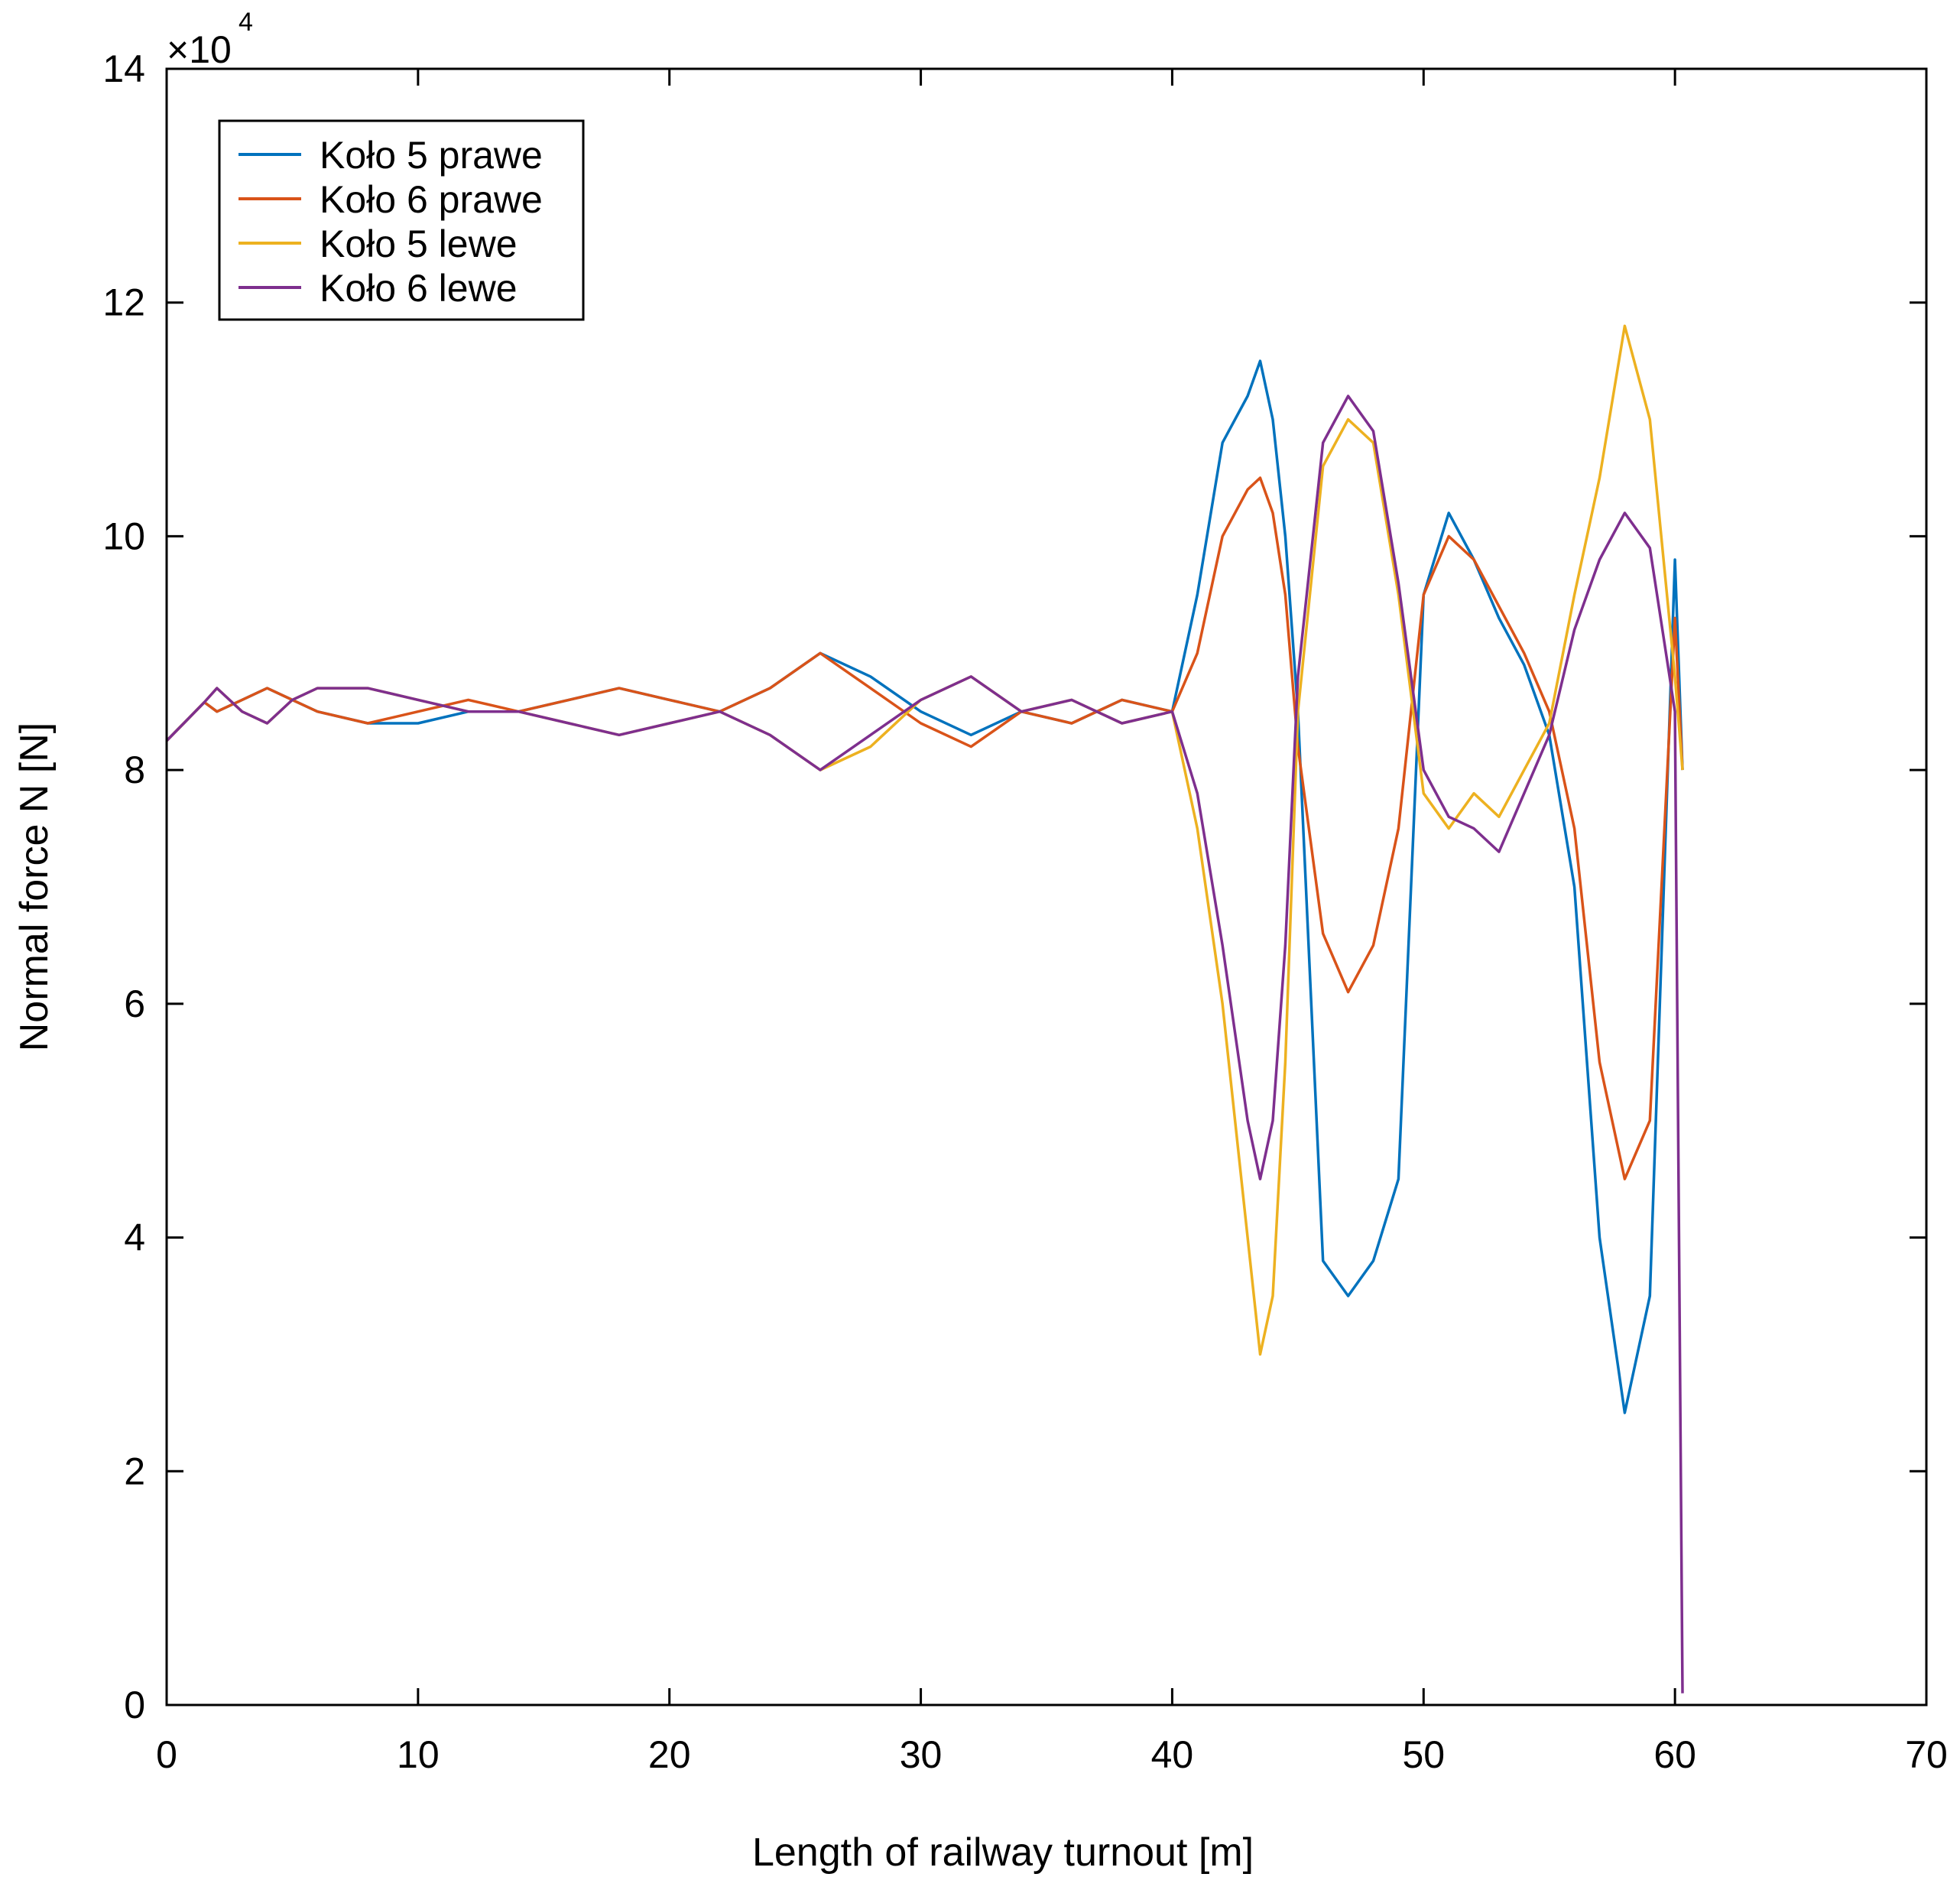  I want to click on legend-label: Koło 5 prawe, so click(431, 155).